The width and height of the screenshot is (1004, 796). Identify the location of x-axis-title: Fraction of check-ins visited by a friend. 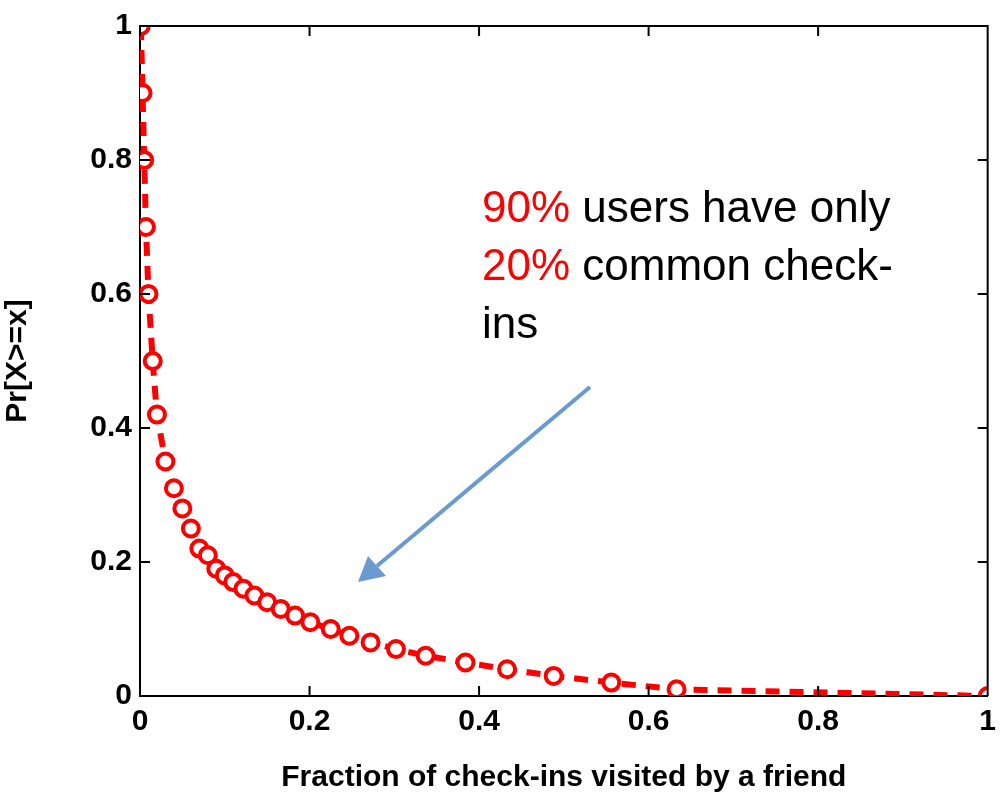
(564, 776).